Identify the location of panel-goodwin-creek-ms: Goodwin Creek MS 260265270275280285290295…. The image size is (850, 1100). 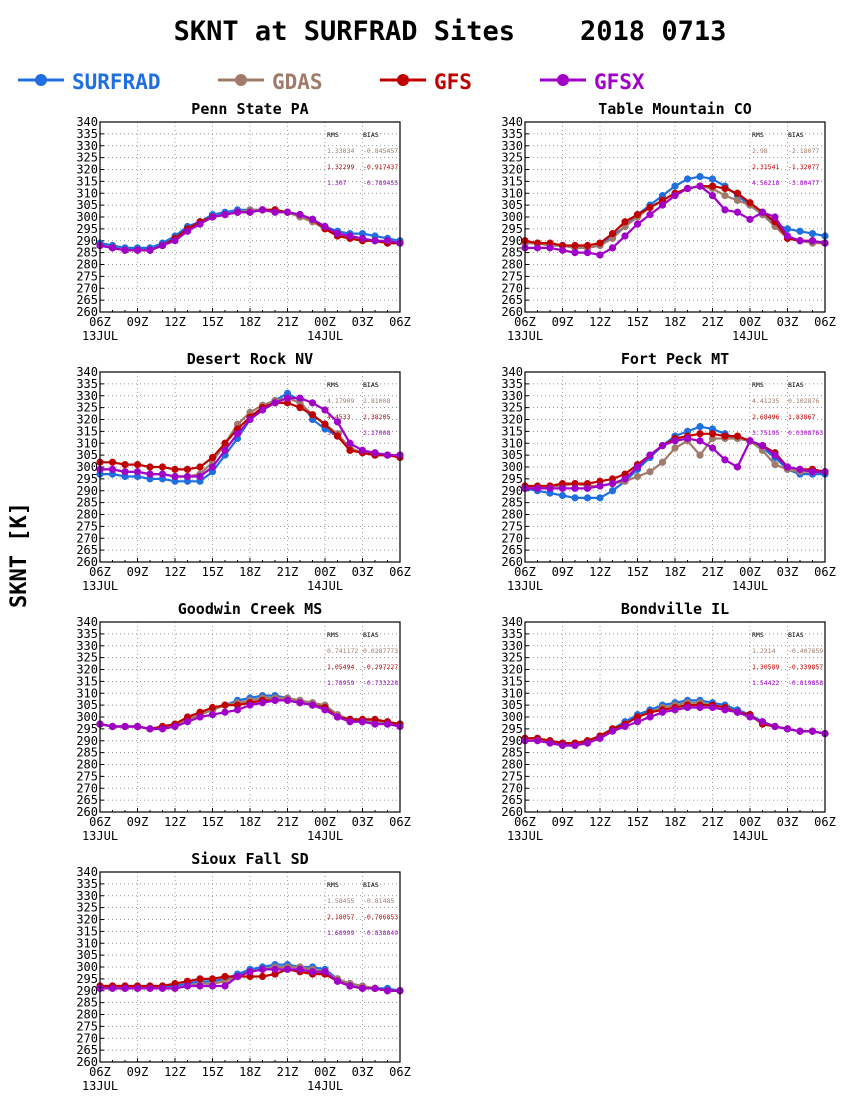
(243, 721).